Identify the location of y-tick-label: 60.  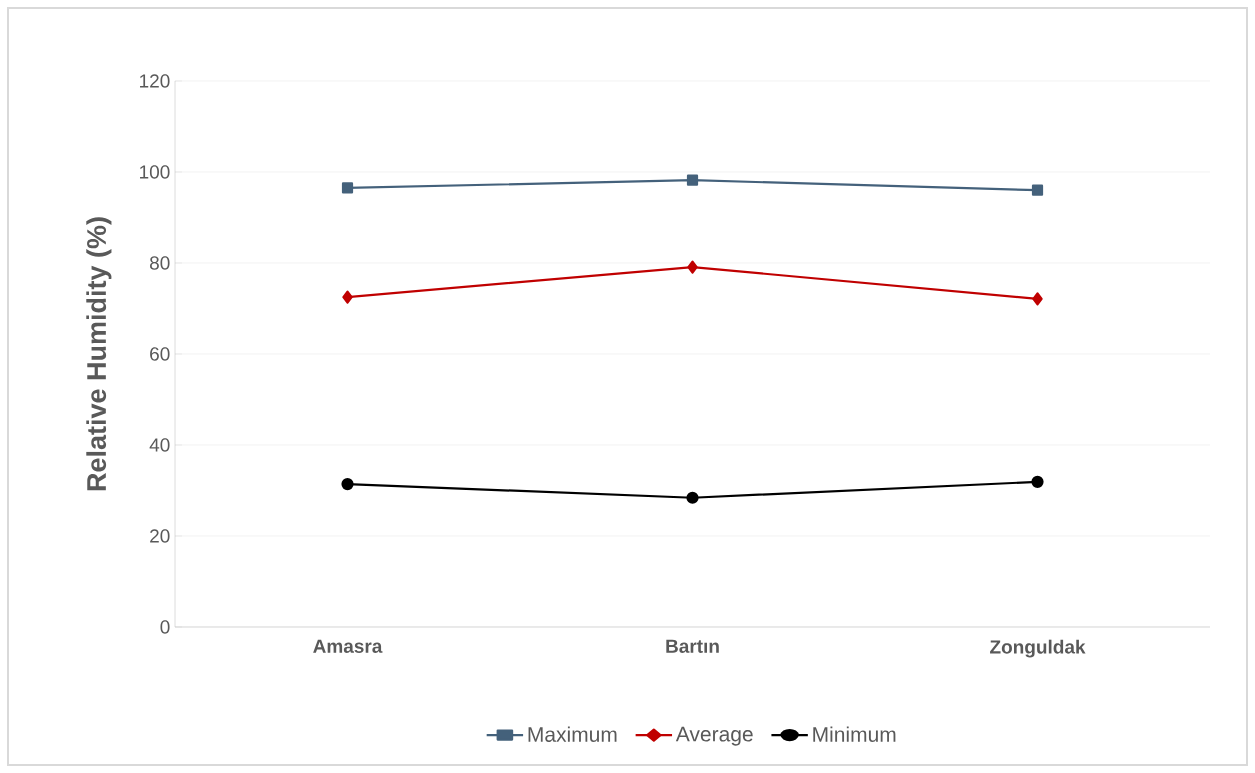
(160, 354).